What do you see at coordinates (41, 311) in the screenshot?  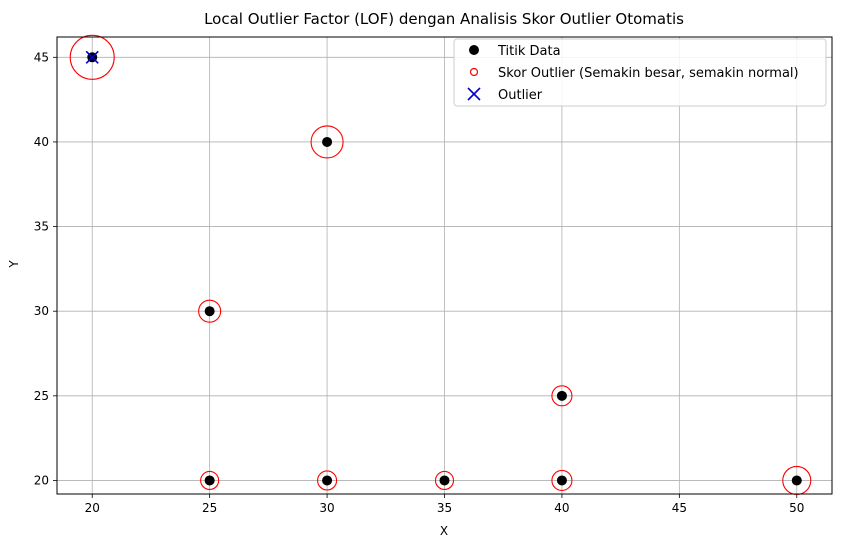 I see `y-tick-label: 30` at bounding box center [41, 311].